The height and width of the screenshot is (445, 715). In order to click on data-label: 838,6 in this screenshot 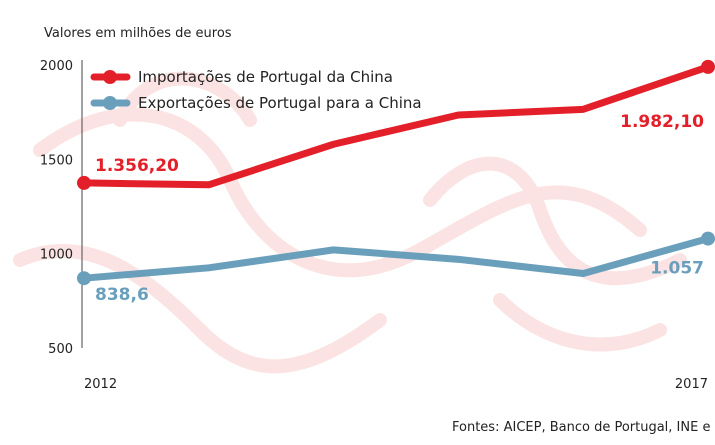, I will do `click(122, 295)`.